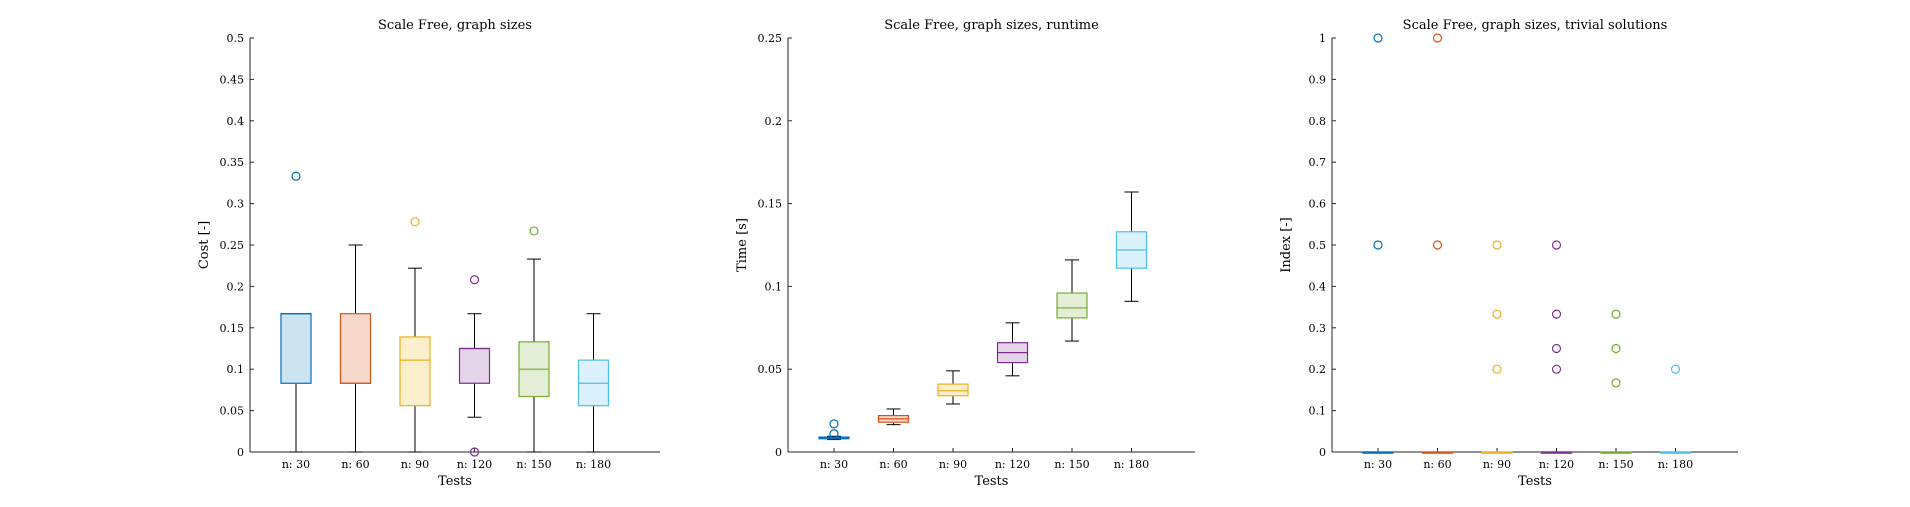 The width and height of the screenshot is (1910, 507). What do you see at coordinates (1318, 79) in the screenshot?
I see `y-tick-label: 0.9` at bounding box center [1318, 79].